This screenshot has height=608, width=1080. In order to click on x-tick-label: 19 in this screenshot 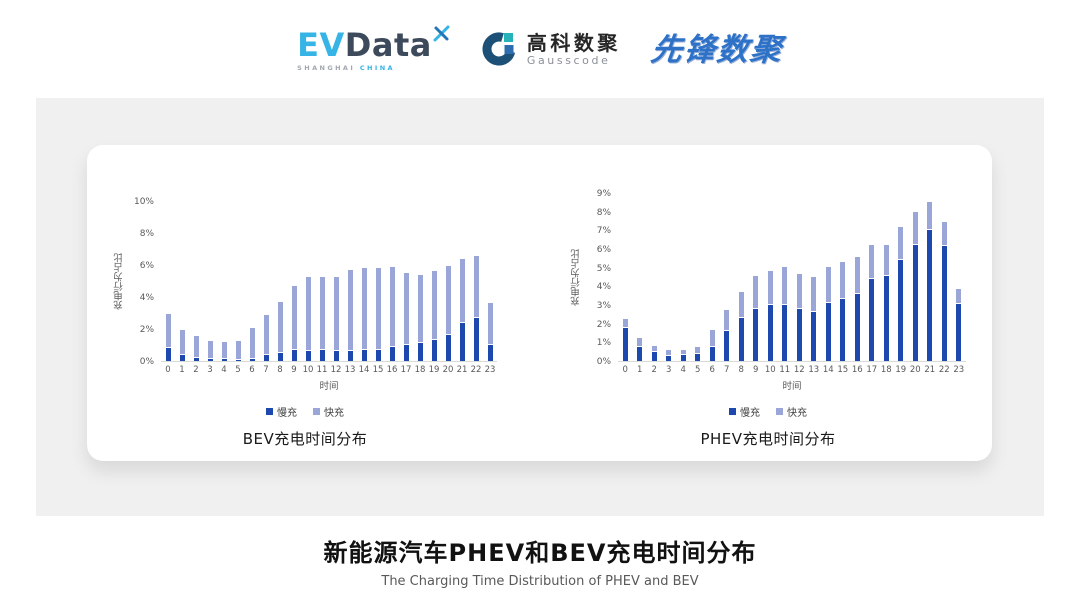, I will do `click(901, 370)`.